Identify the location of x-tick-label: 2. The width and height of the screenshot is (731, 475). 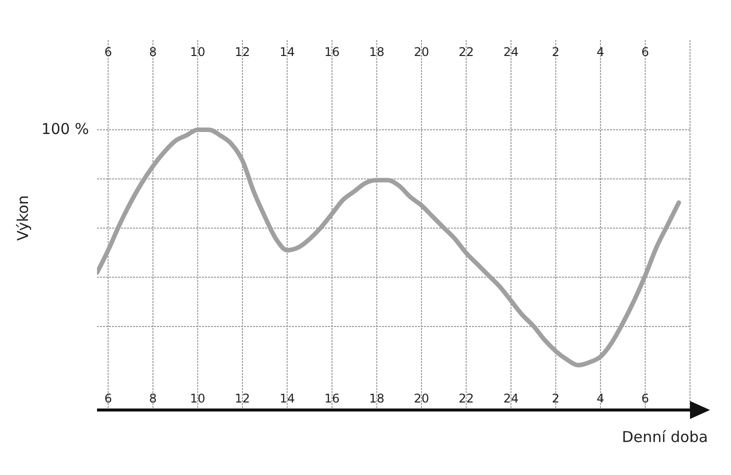
(556, 399).